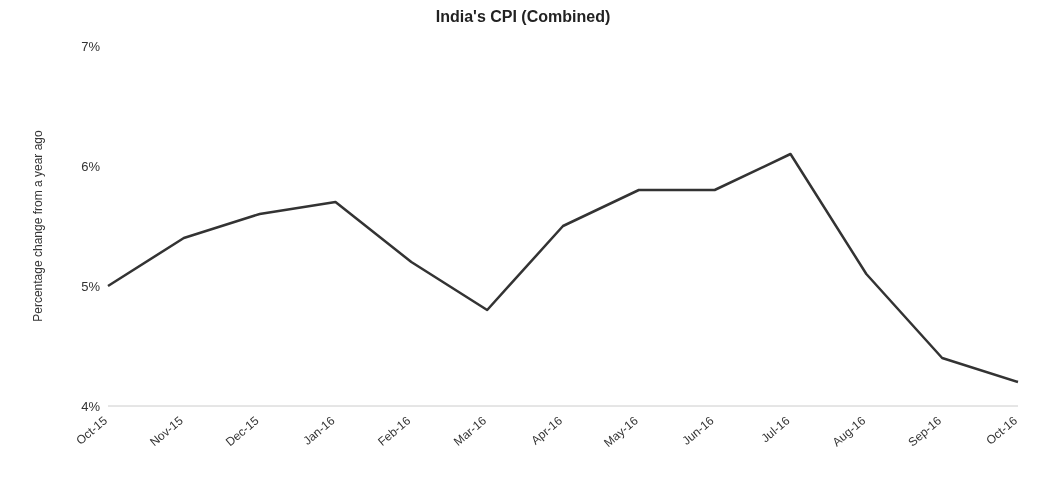 The height and width of the screenshot is (486, 1047). Describe the element at coordinates (91, 406) in the screenshot. I see `y-tick-label: 4%` at that location.